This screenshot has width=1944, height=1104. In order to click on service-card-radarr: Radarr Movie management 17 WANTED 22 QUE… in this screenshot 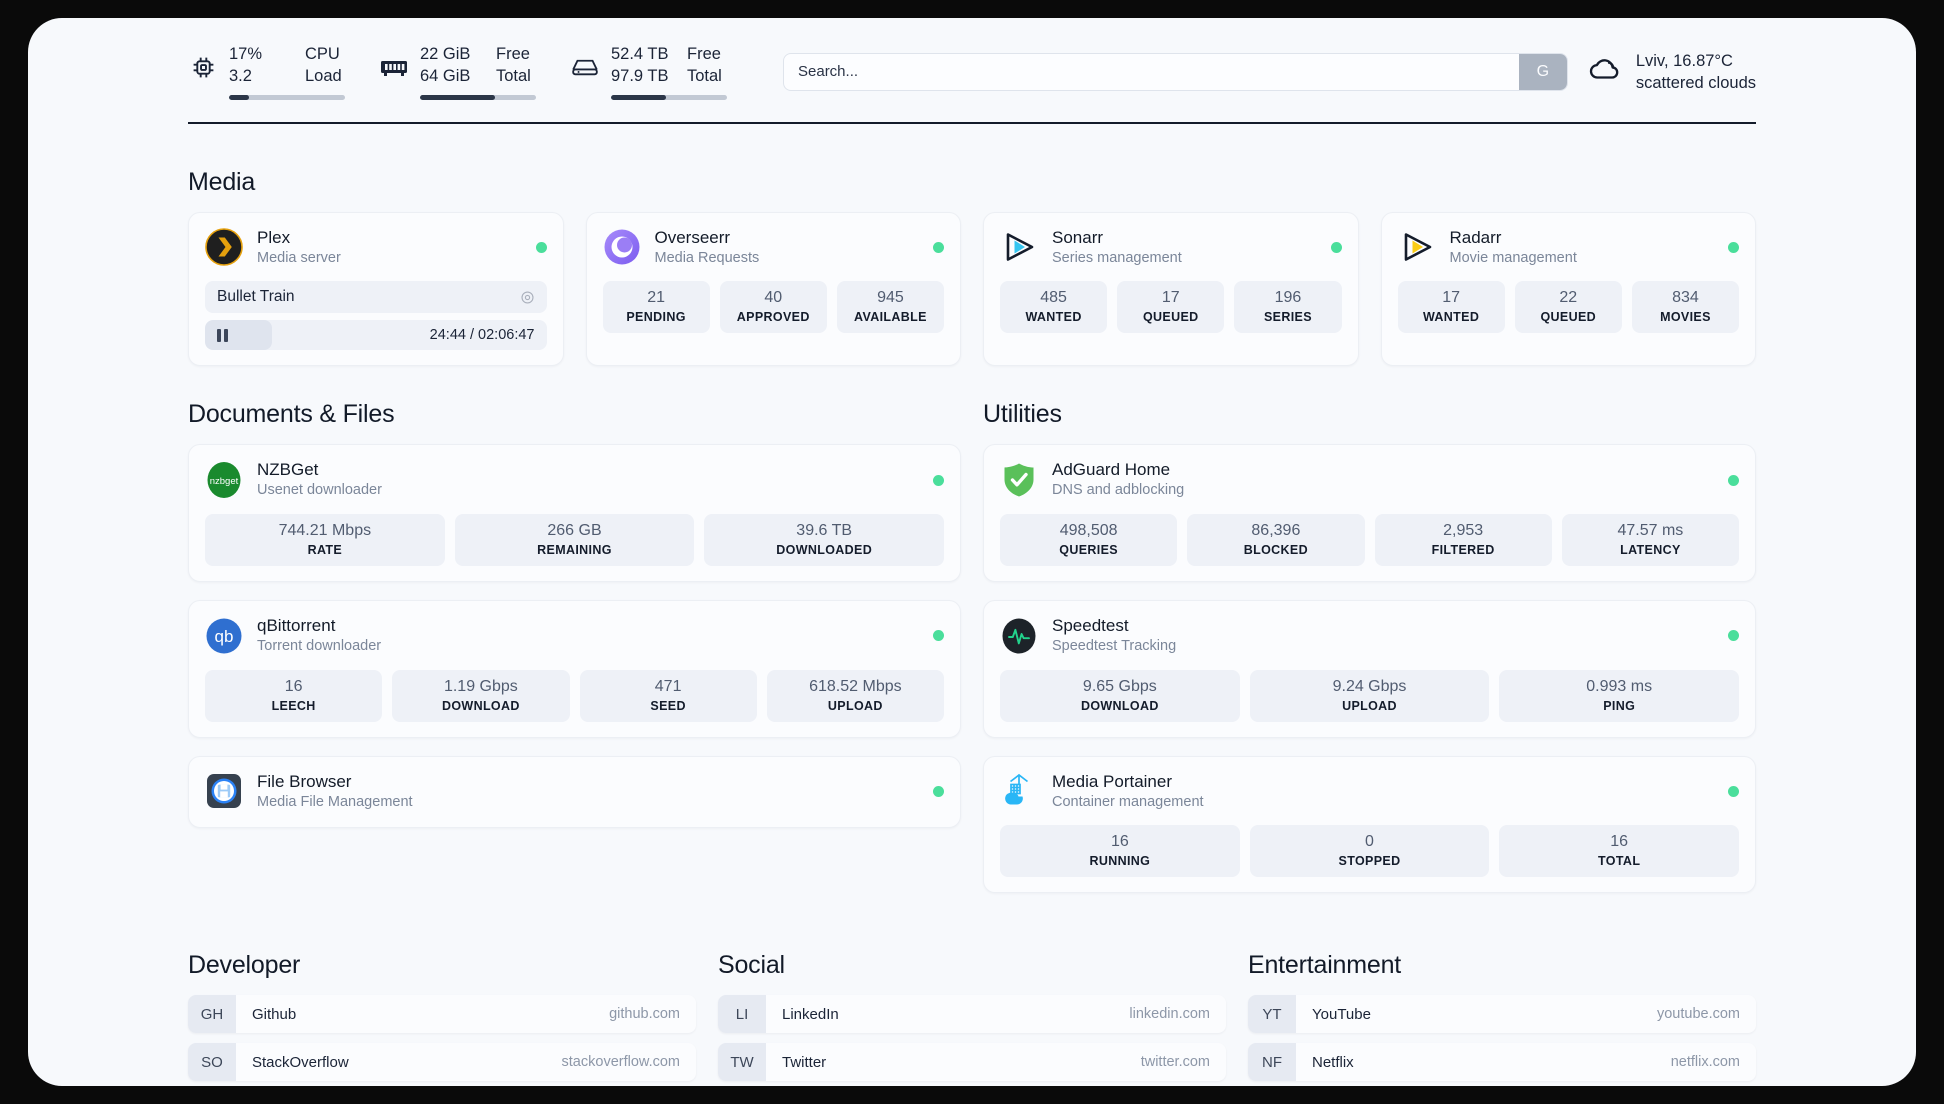, I will do `click(1568, 289)`.